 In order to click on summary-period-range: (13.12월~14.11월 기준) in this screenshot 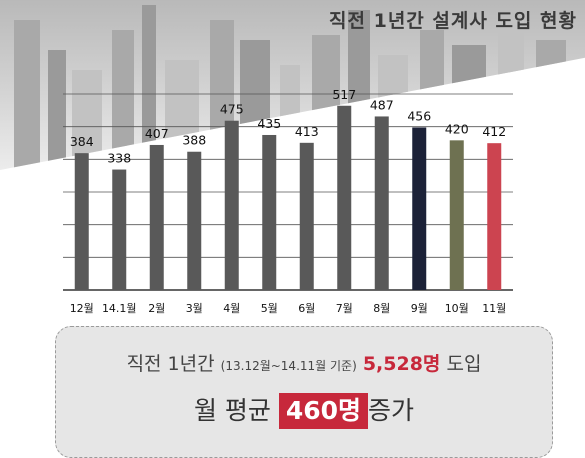, I will do `click(288, 366)`.